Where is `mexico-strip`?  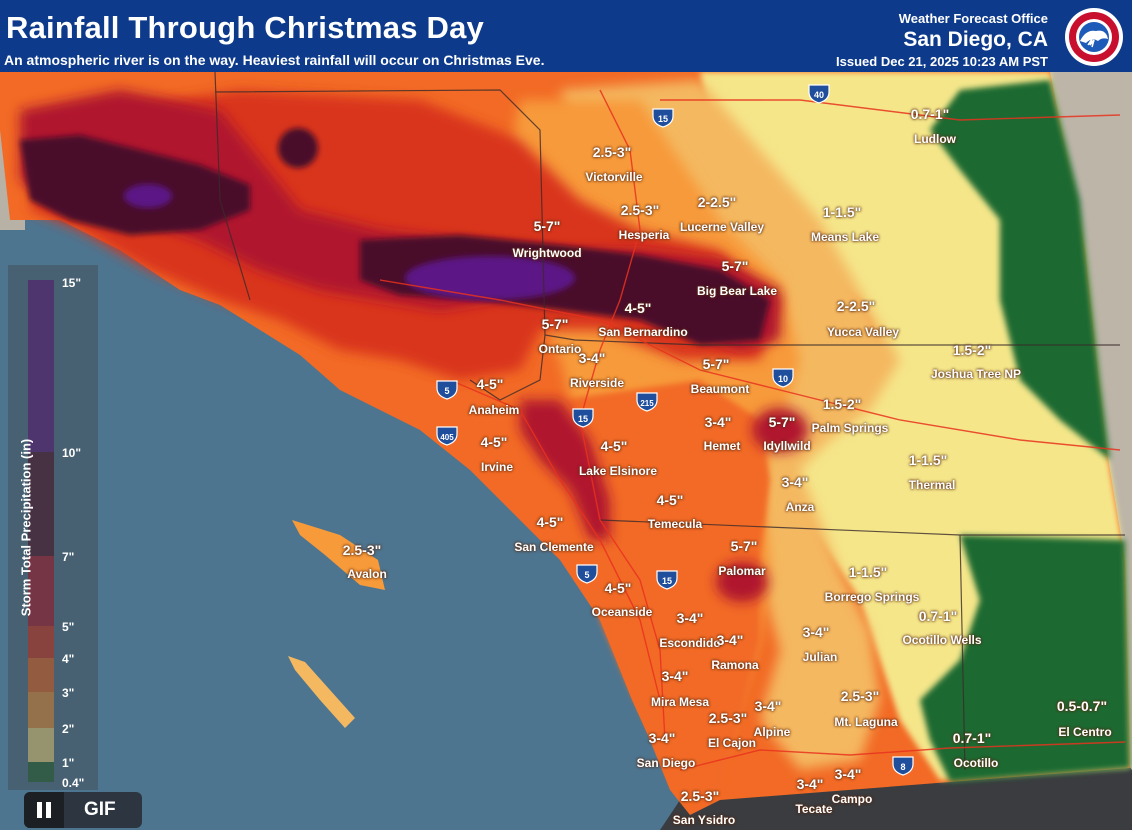 mexico-strip is located at coordinates (896, 795).